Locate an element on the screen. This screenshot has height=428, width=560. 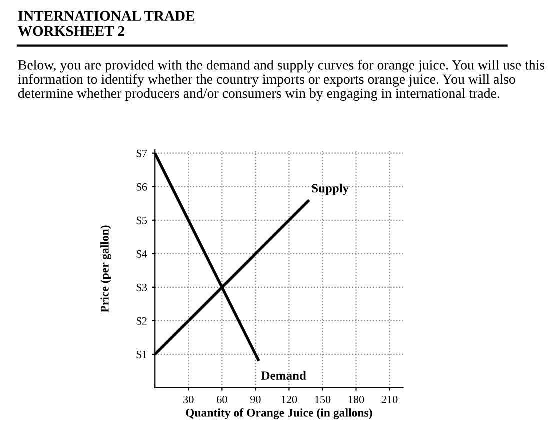
chart-subtitle: Below, you are provided with the demand and supply curves for orange juice. You will use this information to identify whether the country imports or exports orange juice. You will also determine whether producers and/or consumers win by engaging in international trade. is located at coordinates (281, 81).